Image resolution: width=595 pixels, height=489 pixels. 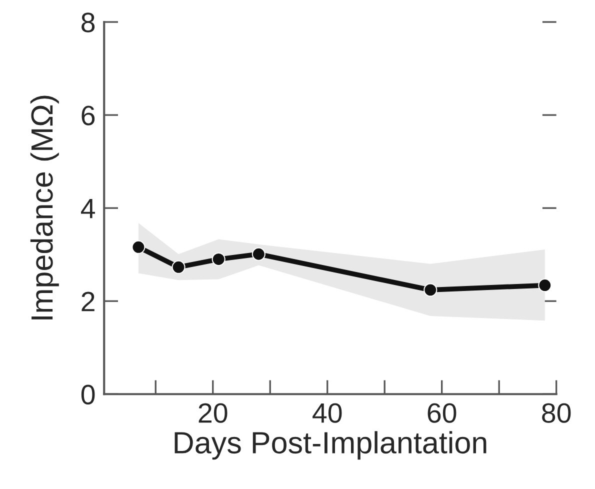 What do you see at coordinates (44, 208) in the screenshot?
I see `y-axis-title: Impedance (MΩ)` at bounding box center [44, 208].